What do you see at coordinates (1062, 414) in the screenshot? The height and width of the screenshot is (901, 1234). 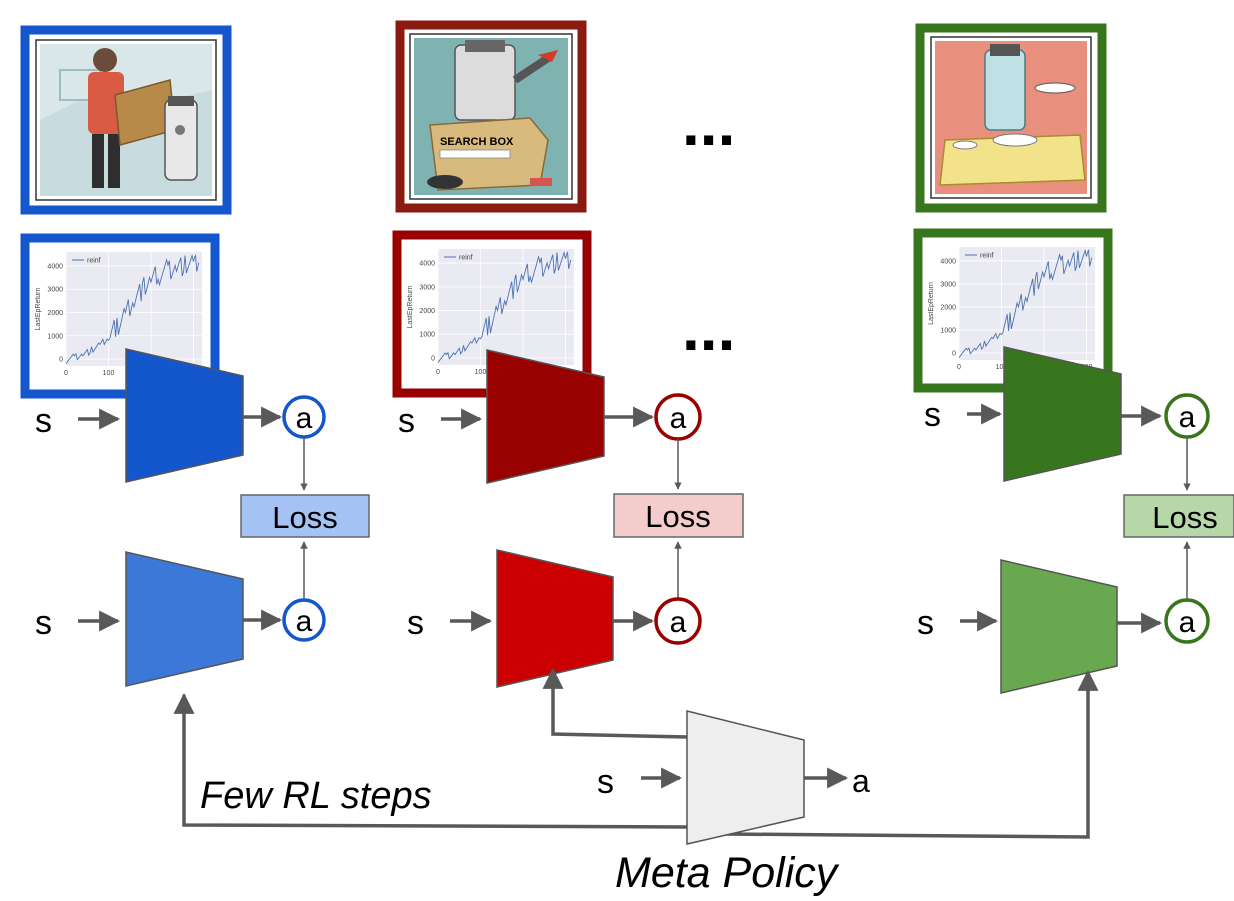 I see `adapted-policy-network-green` at bounding box center [1062, 414].